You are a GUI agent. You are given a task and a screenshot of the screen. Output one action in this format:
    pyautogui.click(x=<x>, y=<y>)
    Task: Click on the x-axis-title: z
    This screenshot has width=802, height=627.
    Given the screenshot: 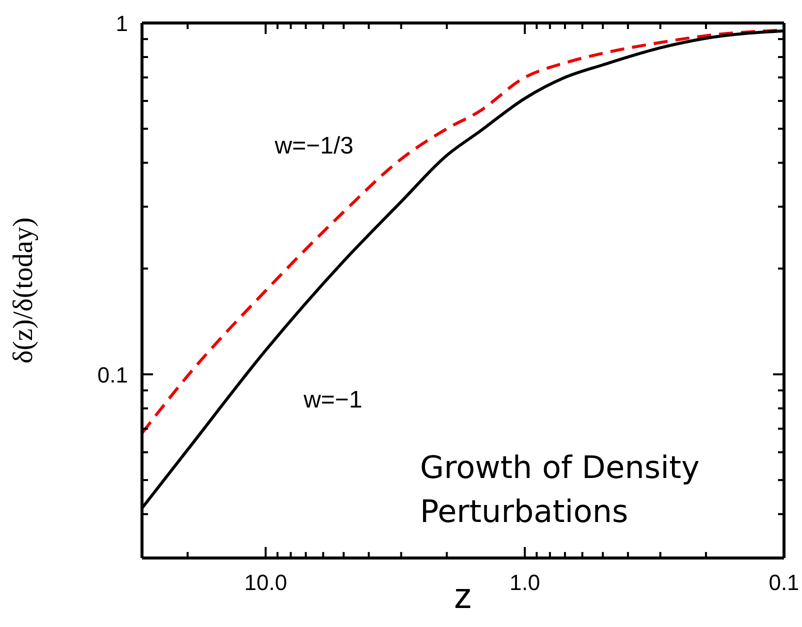 What is the action you would take?
    pyautogui.click(x=463, y=595)
    